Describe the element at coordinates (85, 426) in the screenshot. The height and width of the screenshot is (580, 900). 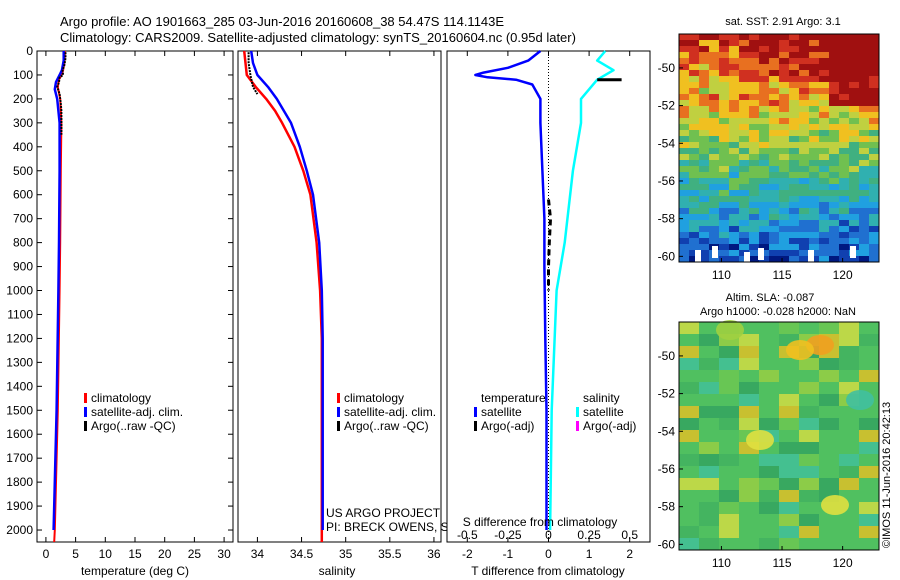
I see `legend-swatch-argo` at that location.